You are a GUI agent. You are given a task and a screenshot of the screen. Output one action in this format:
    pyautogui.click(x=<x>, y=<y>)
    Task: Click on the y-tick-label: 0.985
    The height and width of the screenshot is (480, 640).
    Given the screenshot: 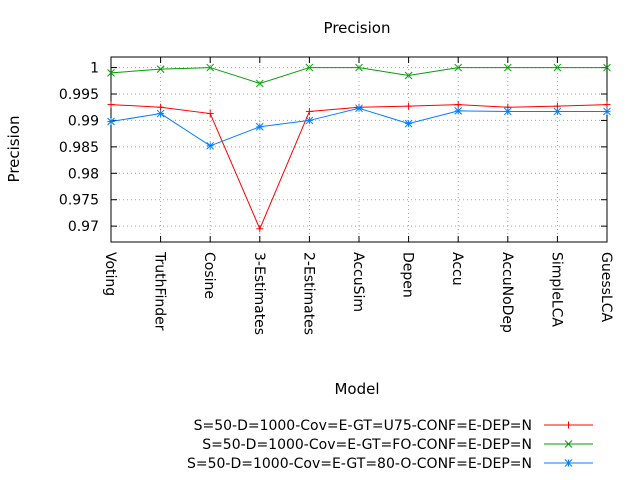 What is the action you would take?
    pyautogui.click(x=79, y=148)
    